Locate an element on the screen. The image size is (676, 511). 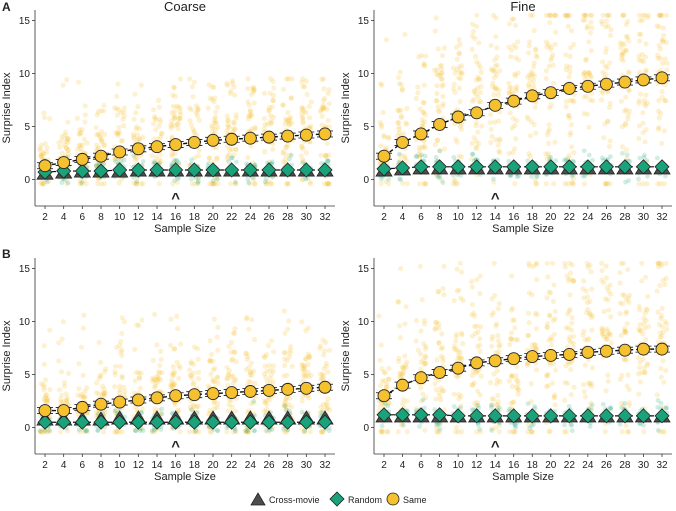
x-tick-label: 8 is located at coordinates (440, 465).